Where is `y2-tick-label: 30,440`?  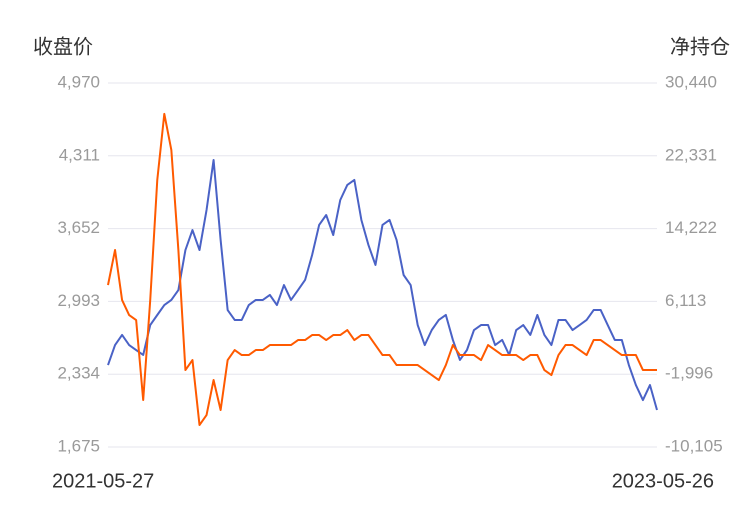 y2-tick-label: 30,440 is located at coordinates (691, 81).